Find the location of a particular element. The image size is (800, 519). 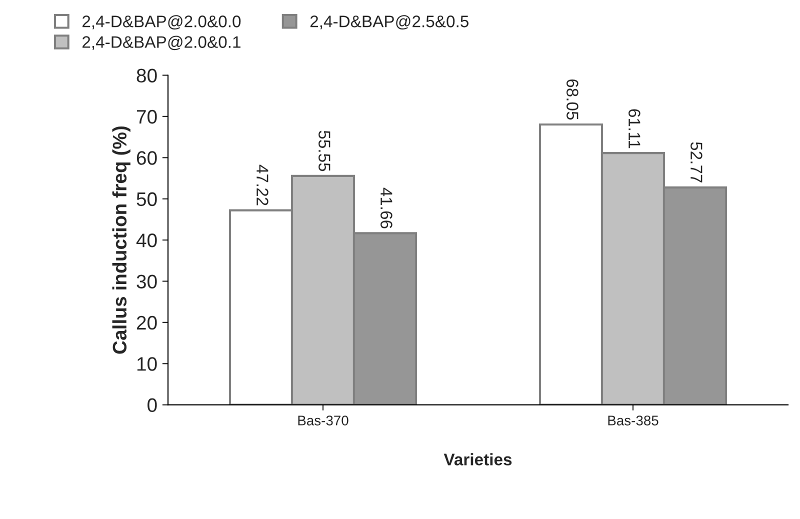

data-label: 61.11 is located at coordinates (634, 128).